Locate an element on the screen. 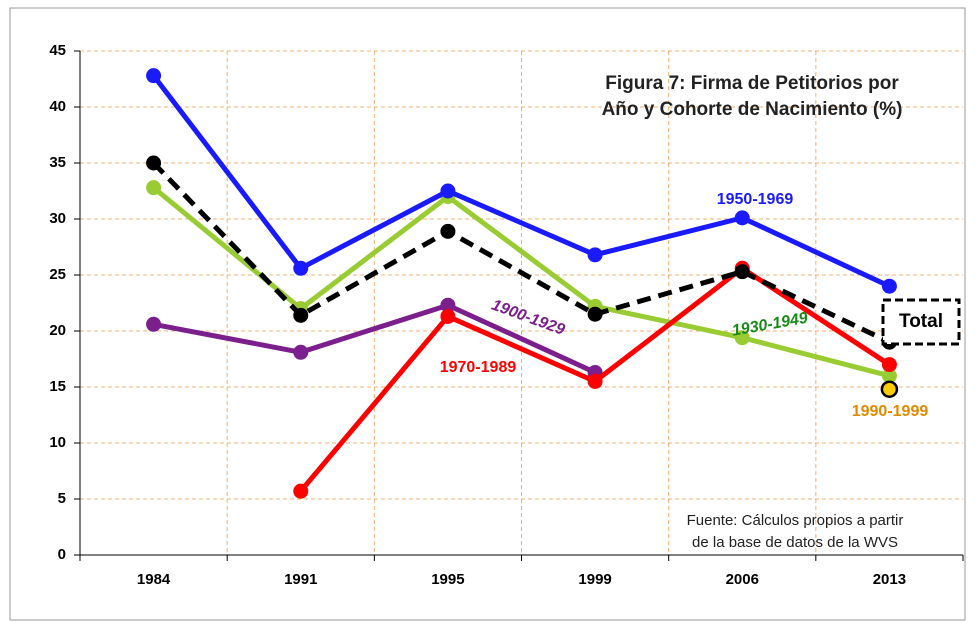 The width and height of the screenshot is (976, 630). chart-title: Figura 7: Firma de Petitorios por is located at coordinates (752, 83).